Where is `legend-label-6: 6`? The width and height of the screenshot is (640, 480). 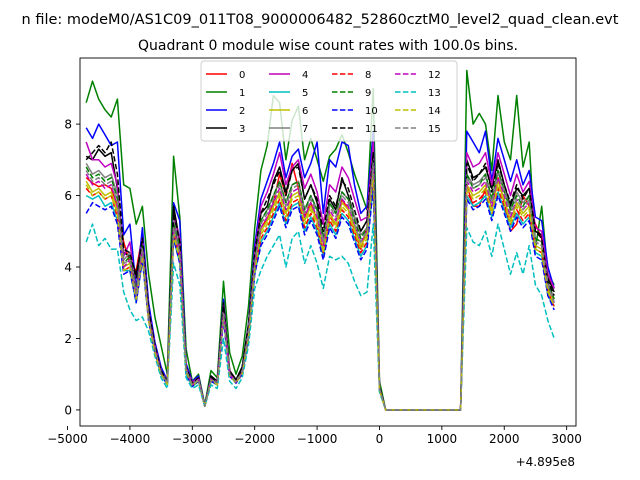 legend-label-6: 6 is located at coordinates (305, 111).